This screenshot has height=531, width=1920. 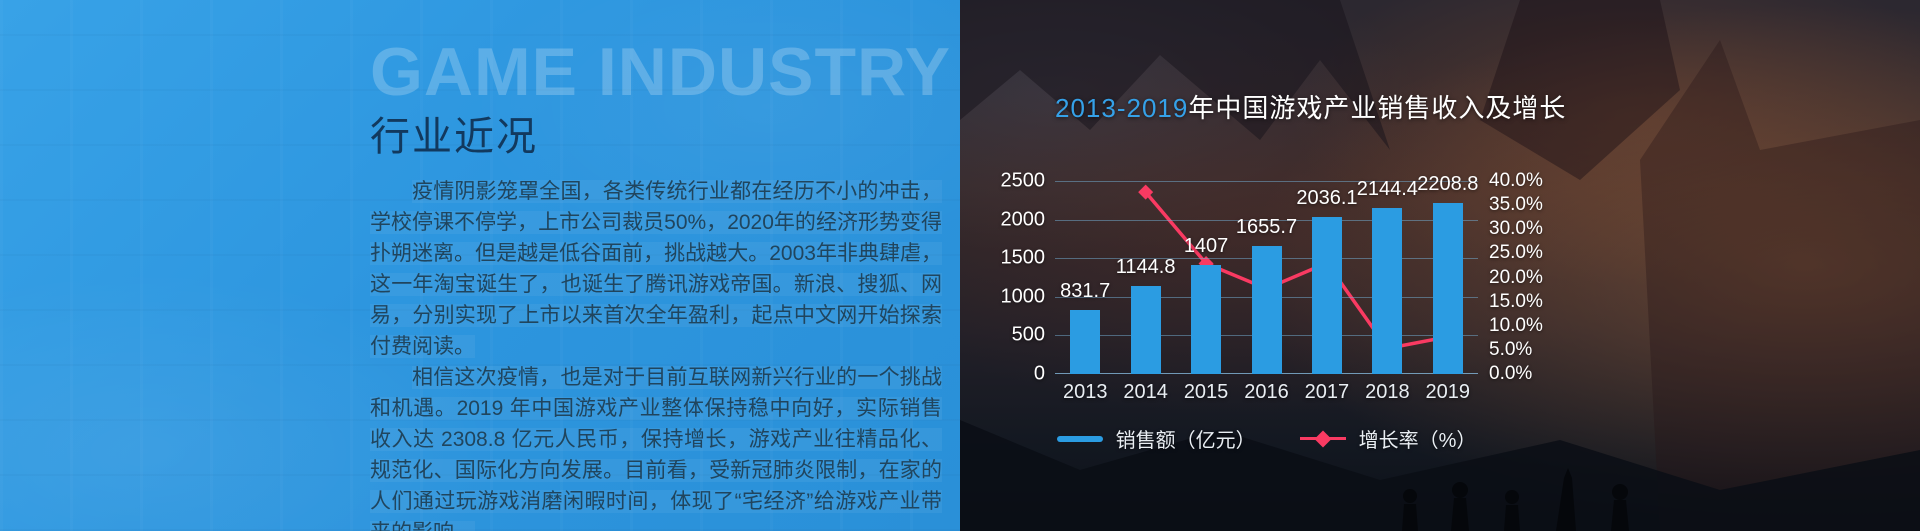 I want to click on x-axis-tick-label: 2016, so click(x=1266, y=392).